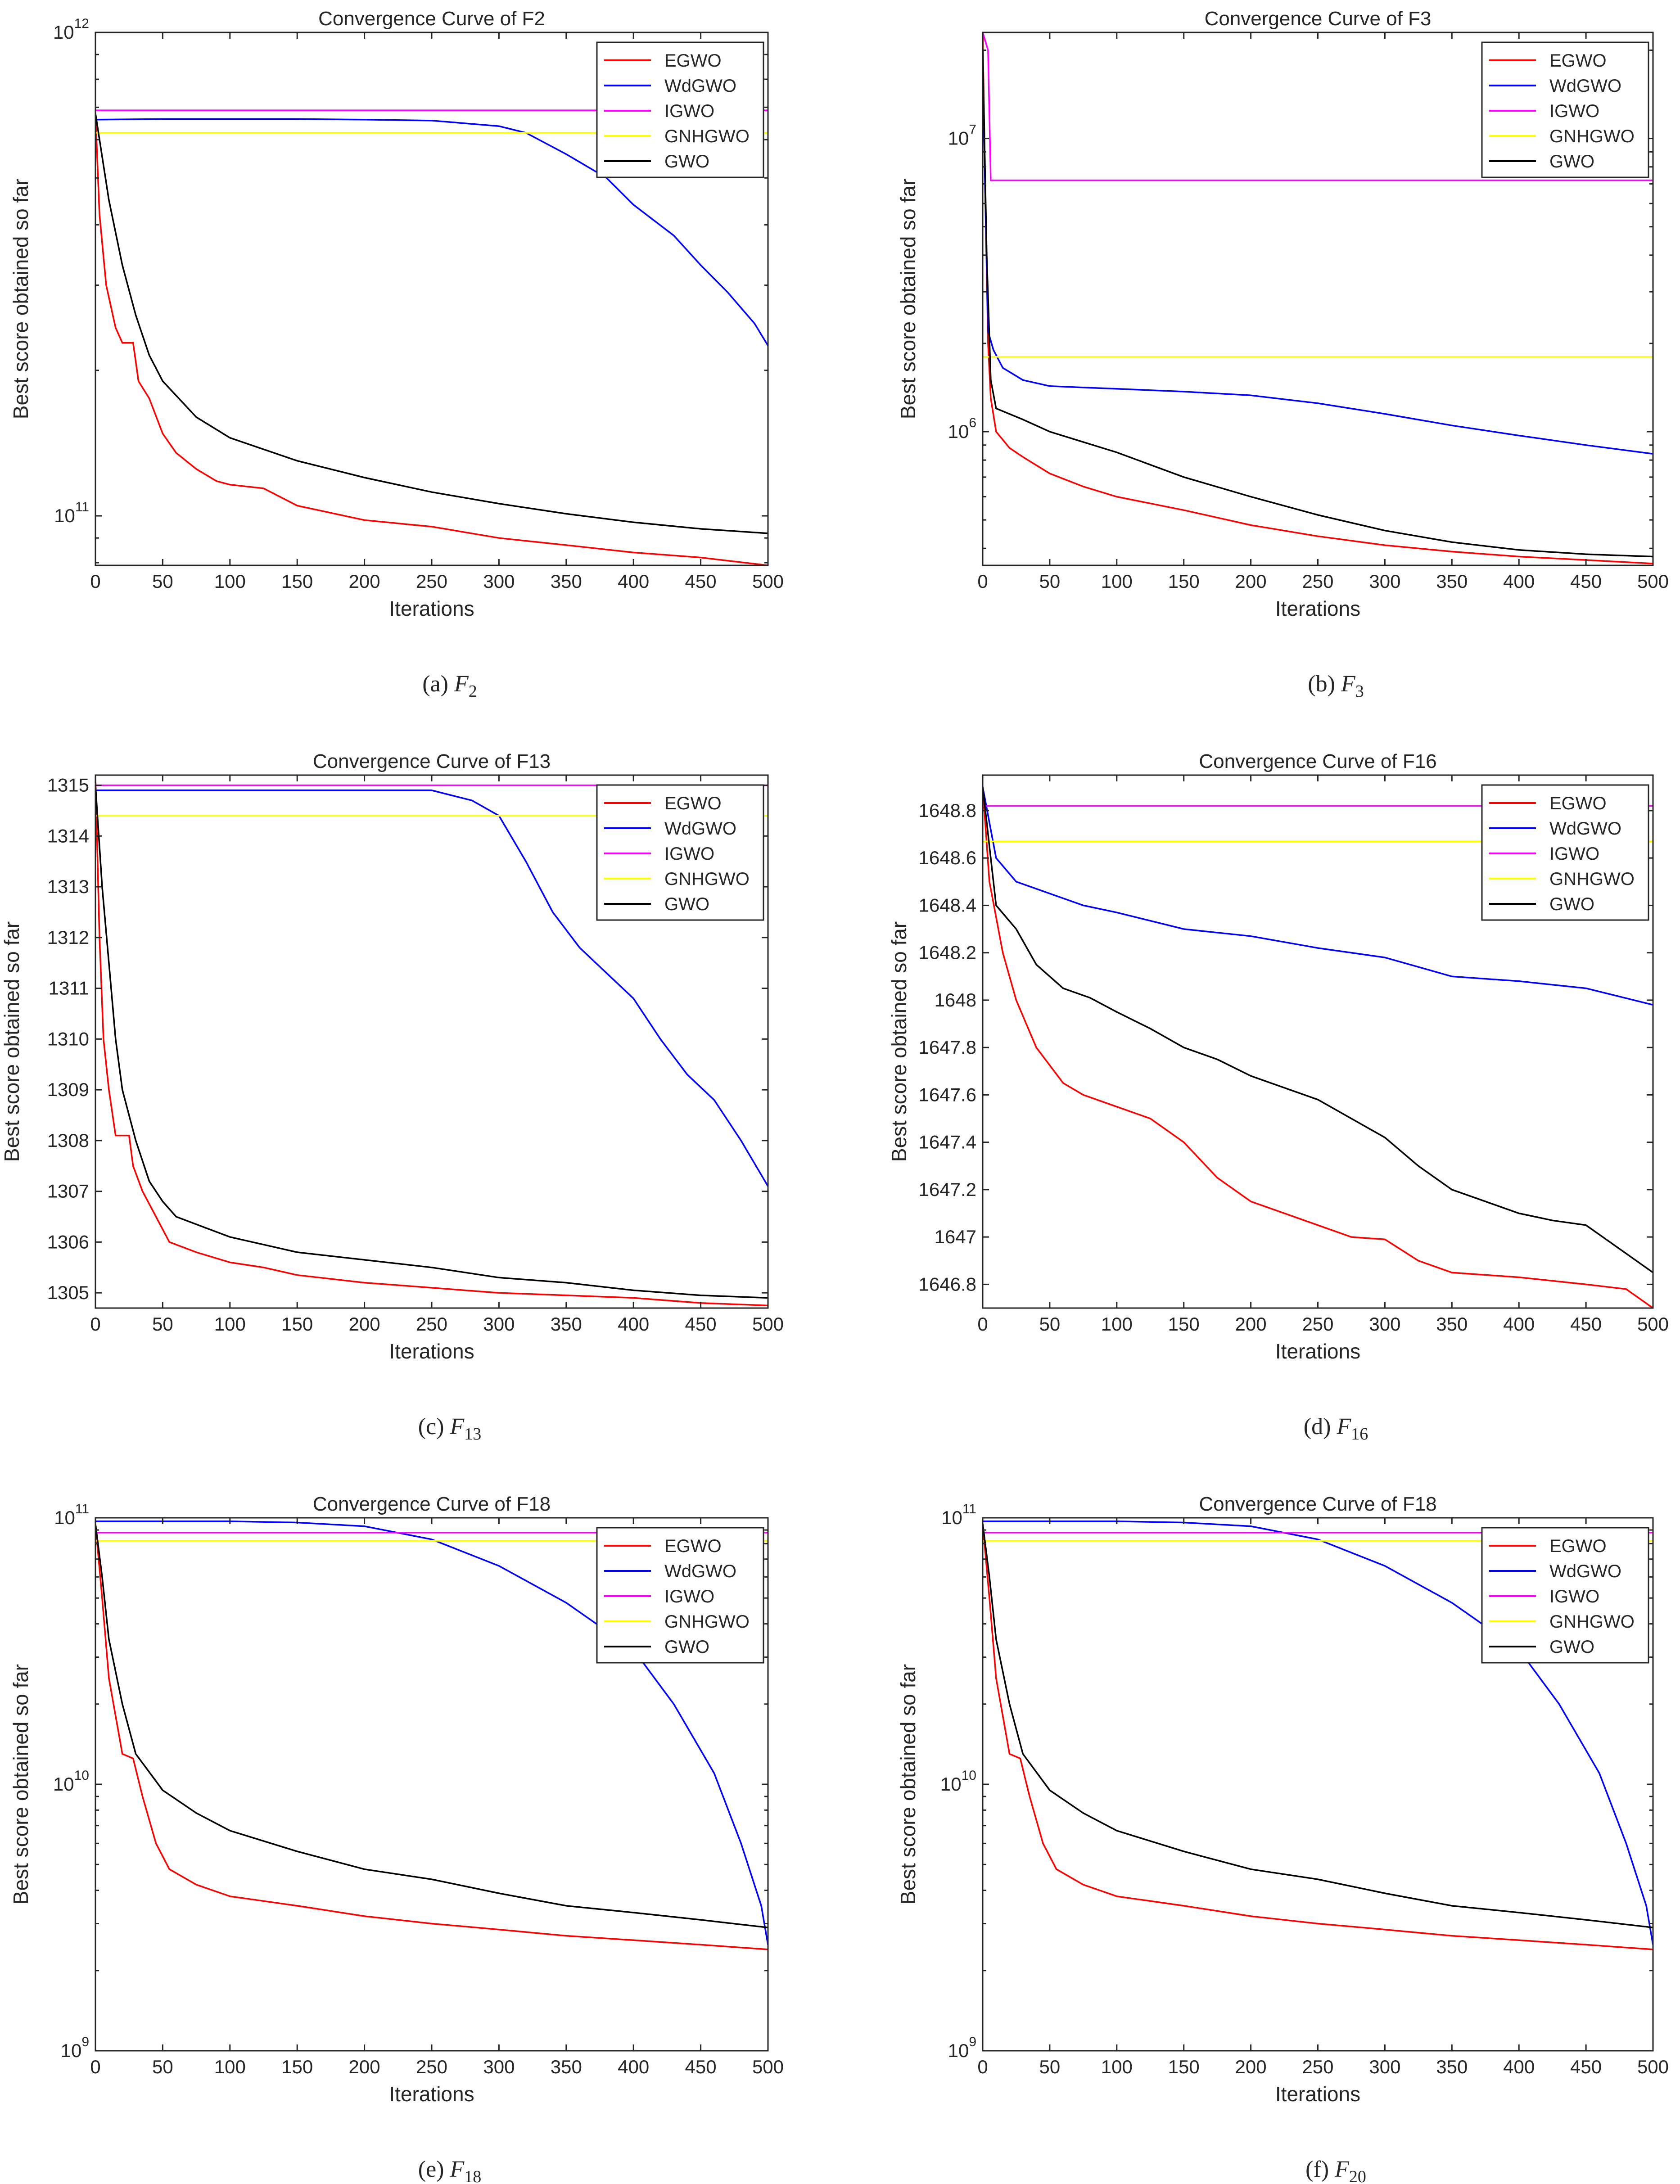 This screenshot has height=2184, width=1680. I want to click on series-line-wdgwo, so click(431, 232).